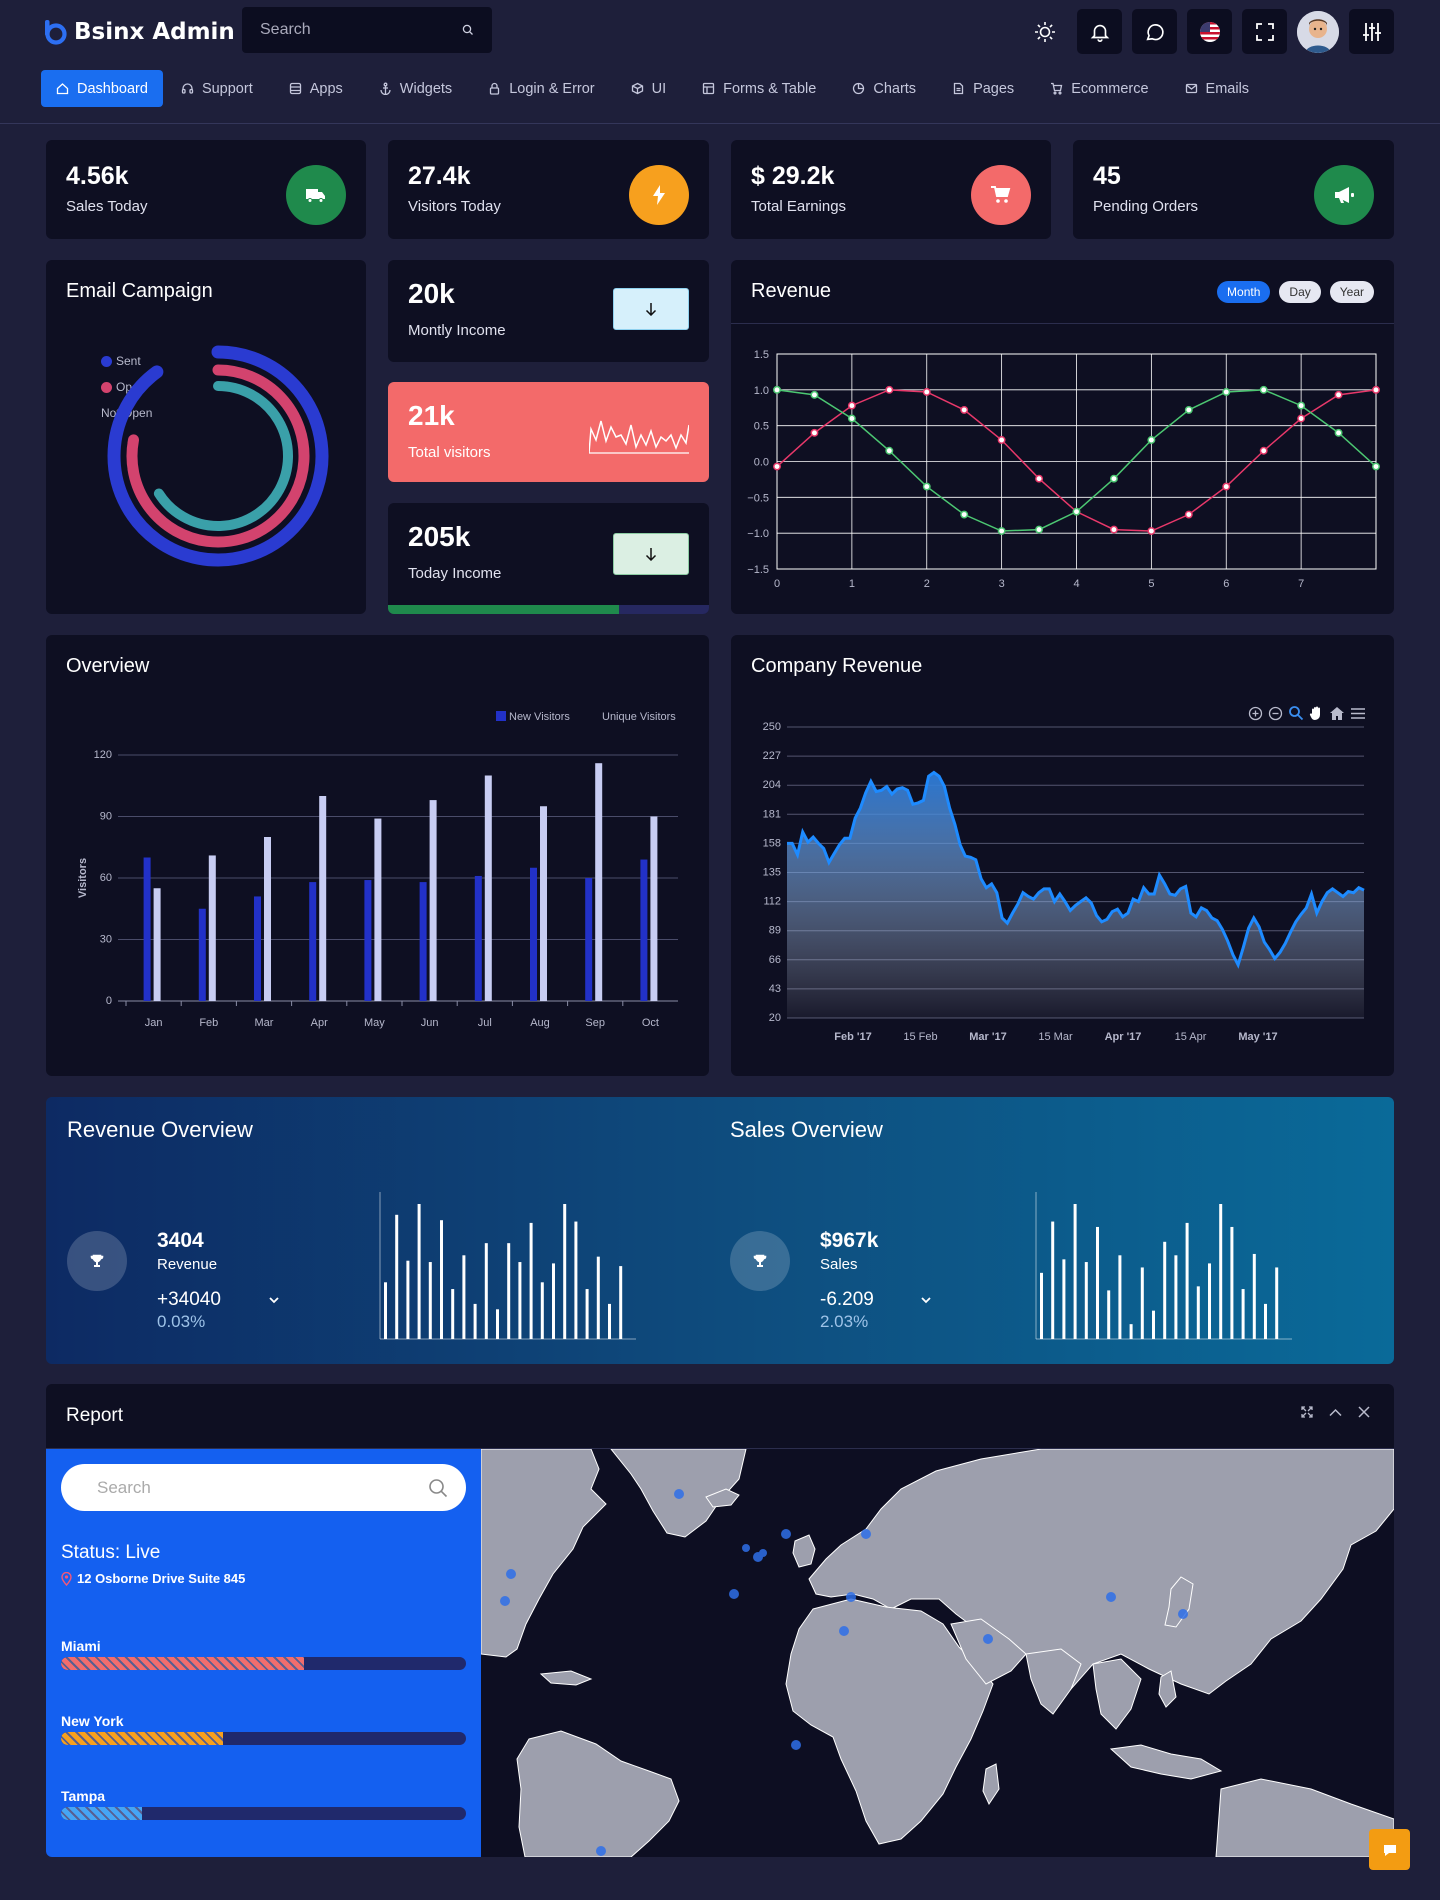 The image size is (1440, 1900). What do you see at coordinates (761, 463) in the screenshot?
I see `y-tick-label: 0.0` at bounding box center [761, 463].